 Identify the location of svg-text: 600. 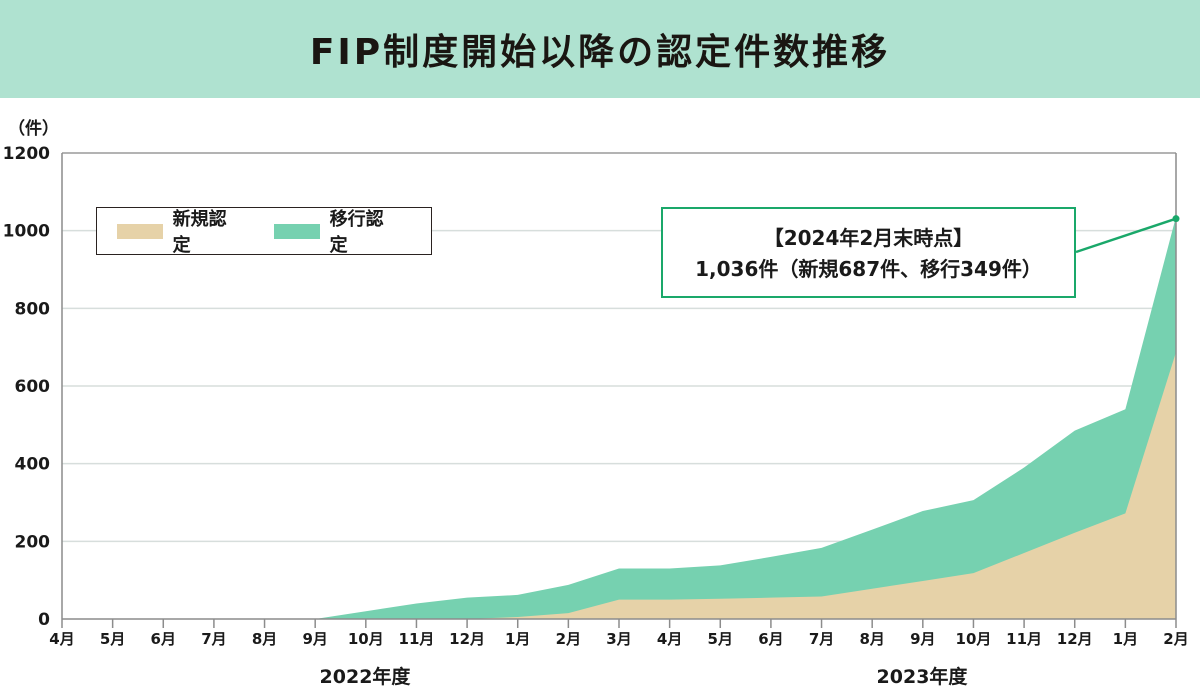
(33, 387).